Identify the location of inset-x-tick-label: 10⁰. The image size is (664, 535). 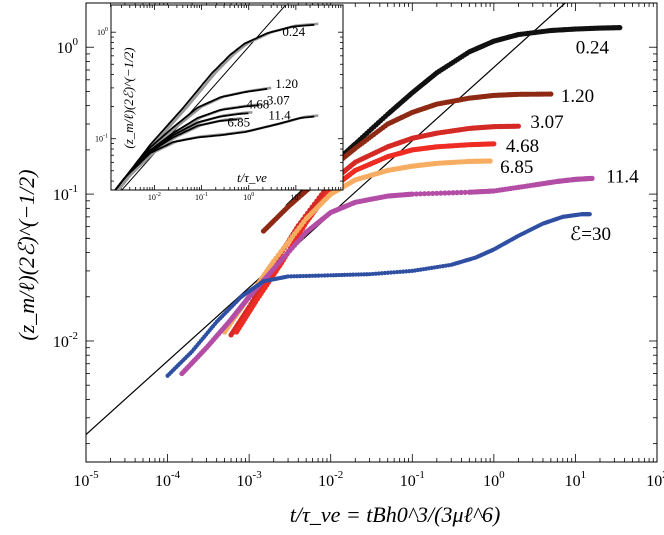
(248, 197).